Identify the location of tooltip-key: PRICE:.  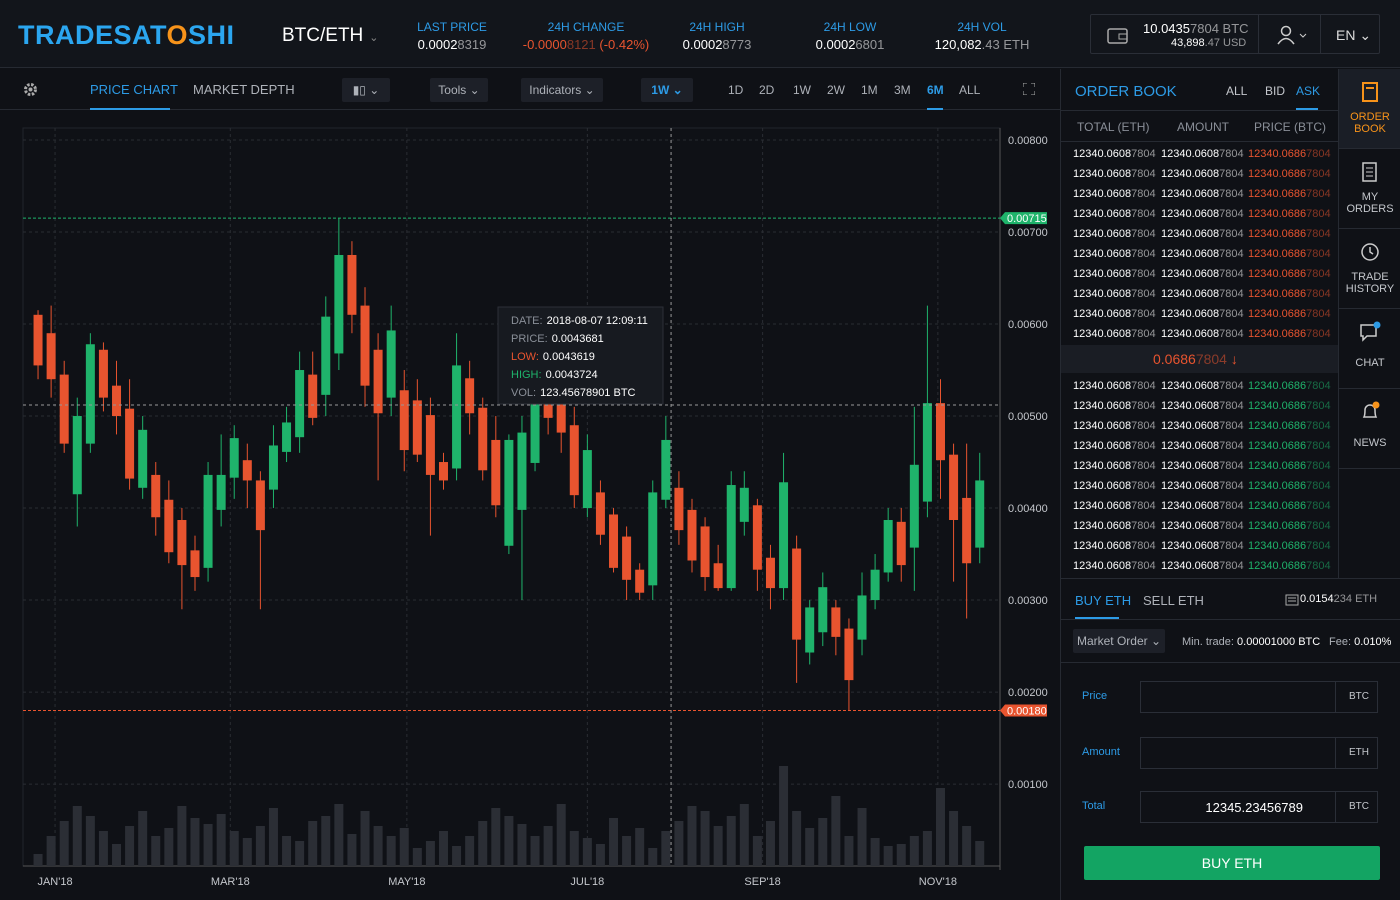
(529, 339).